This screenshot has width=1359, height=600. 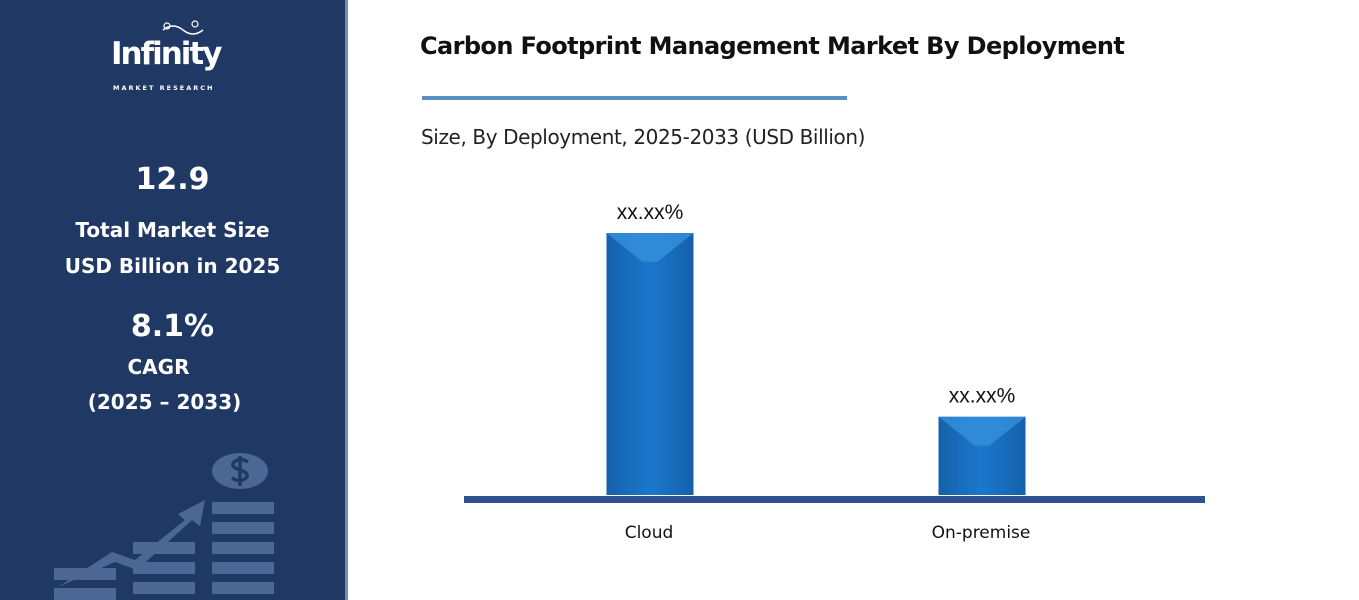 I want to click on logo-text: Infinity, so click(x=166, y=54).